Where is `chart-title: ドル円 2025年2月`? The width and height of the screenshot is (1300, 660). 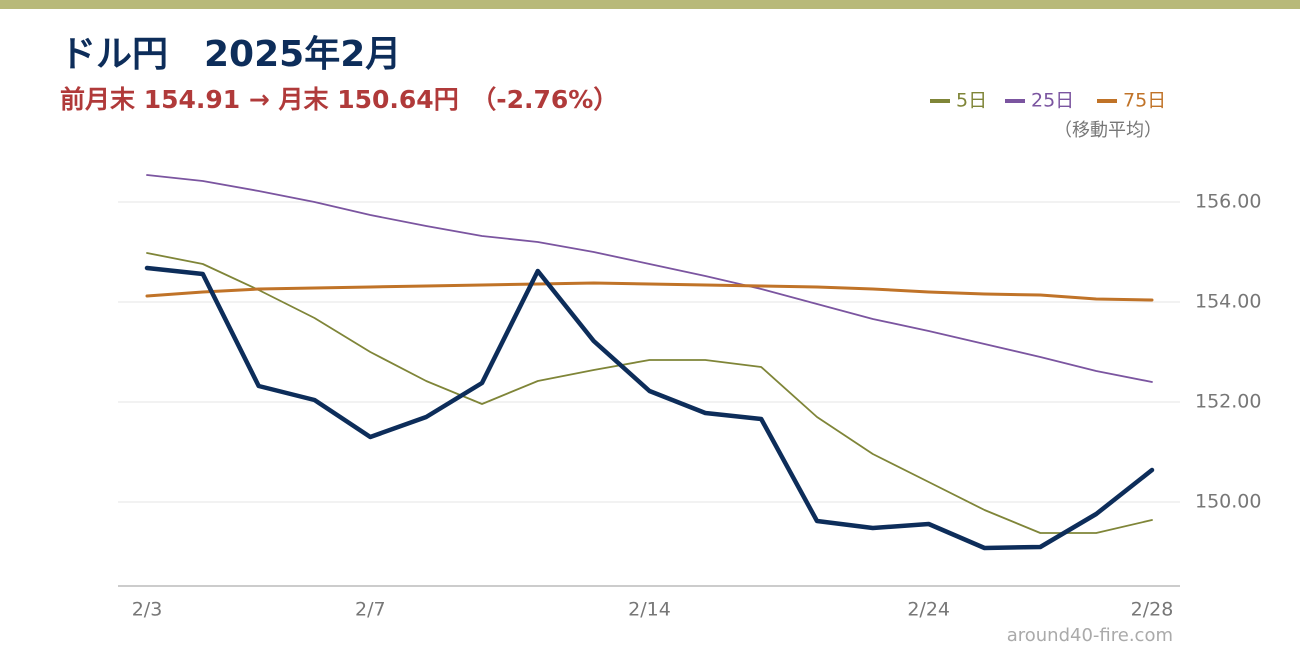 chart-title: ドル円 2025年2月 is located at coordinates (230, 54).